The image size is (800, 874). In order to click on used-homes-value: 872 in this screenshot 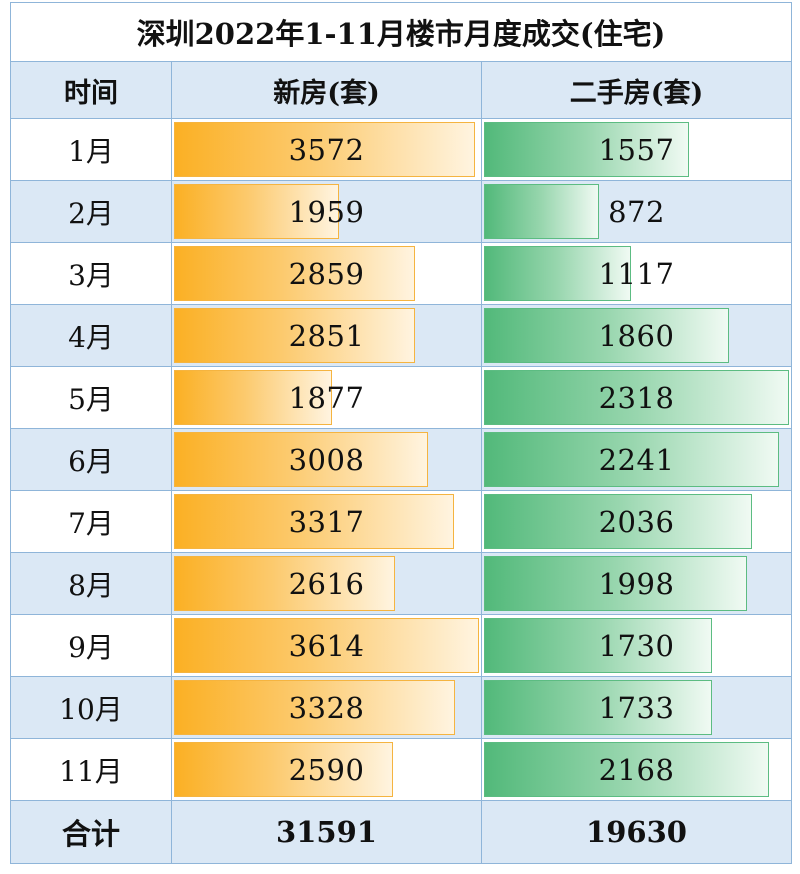, I will do `click(636, 211)`.